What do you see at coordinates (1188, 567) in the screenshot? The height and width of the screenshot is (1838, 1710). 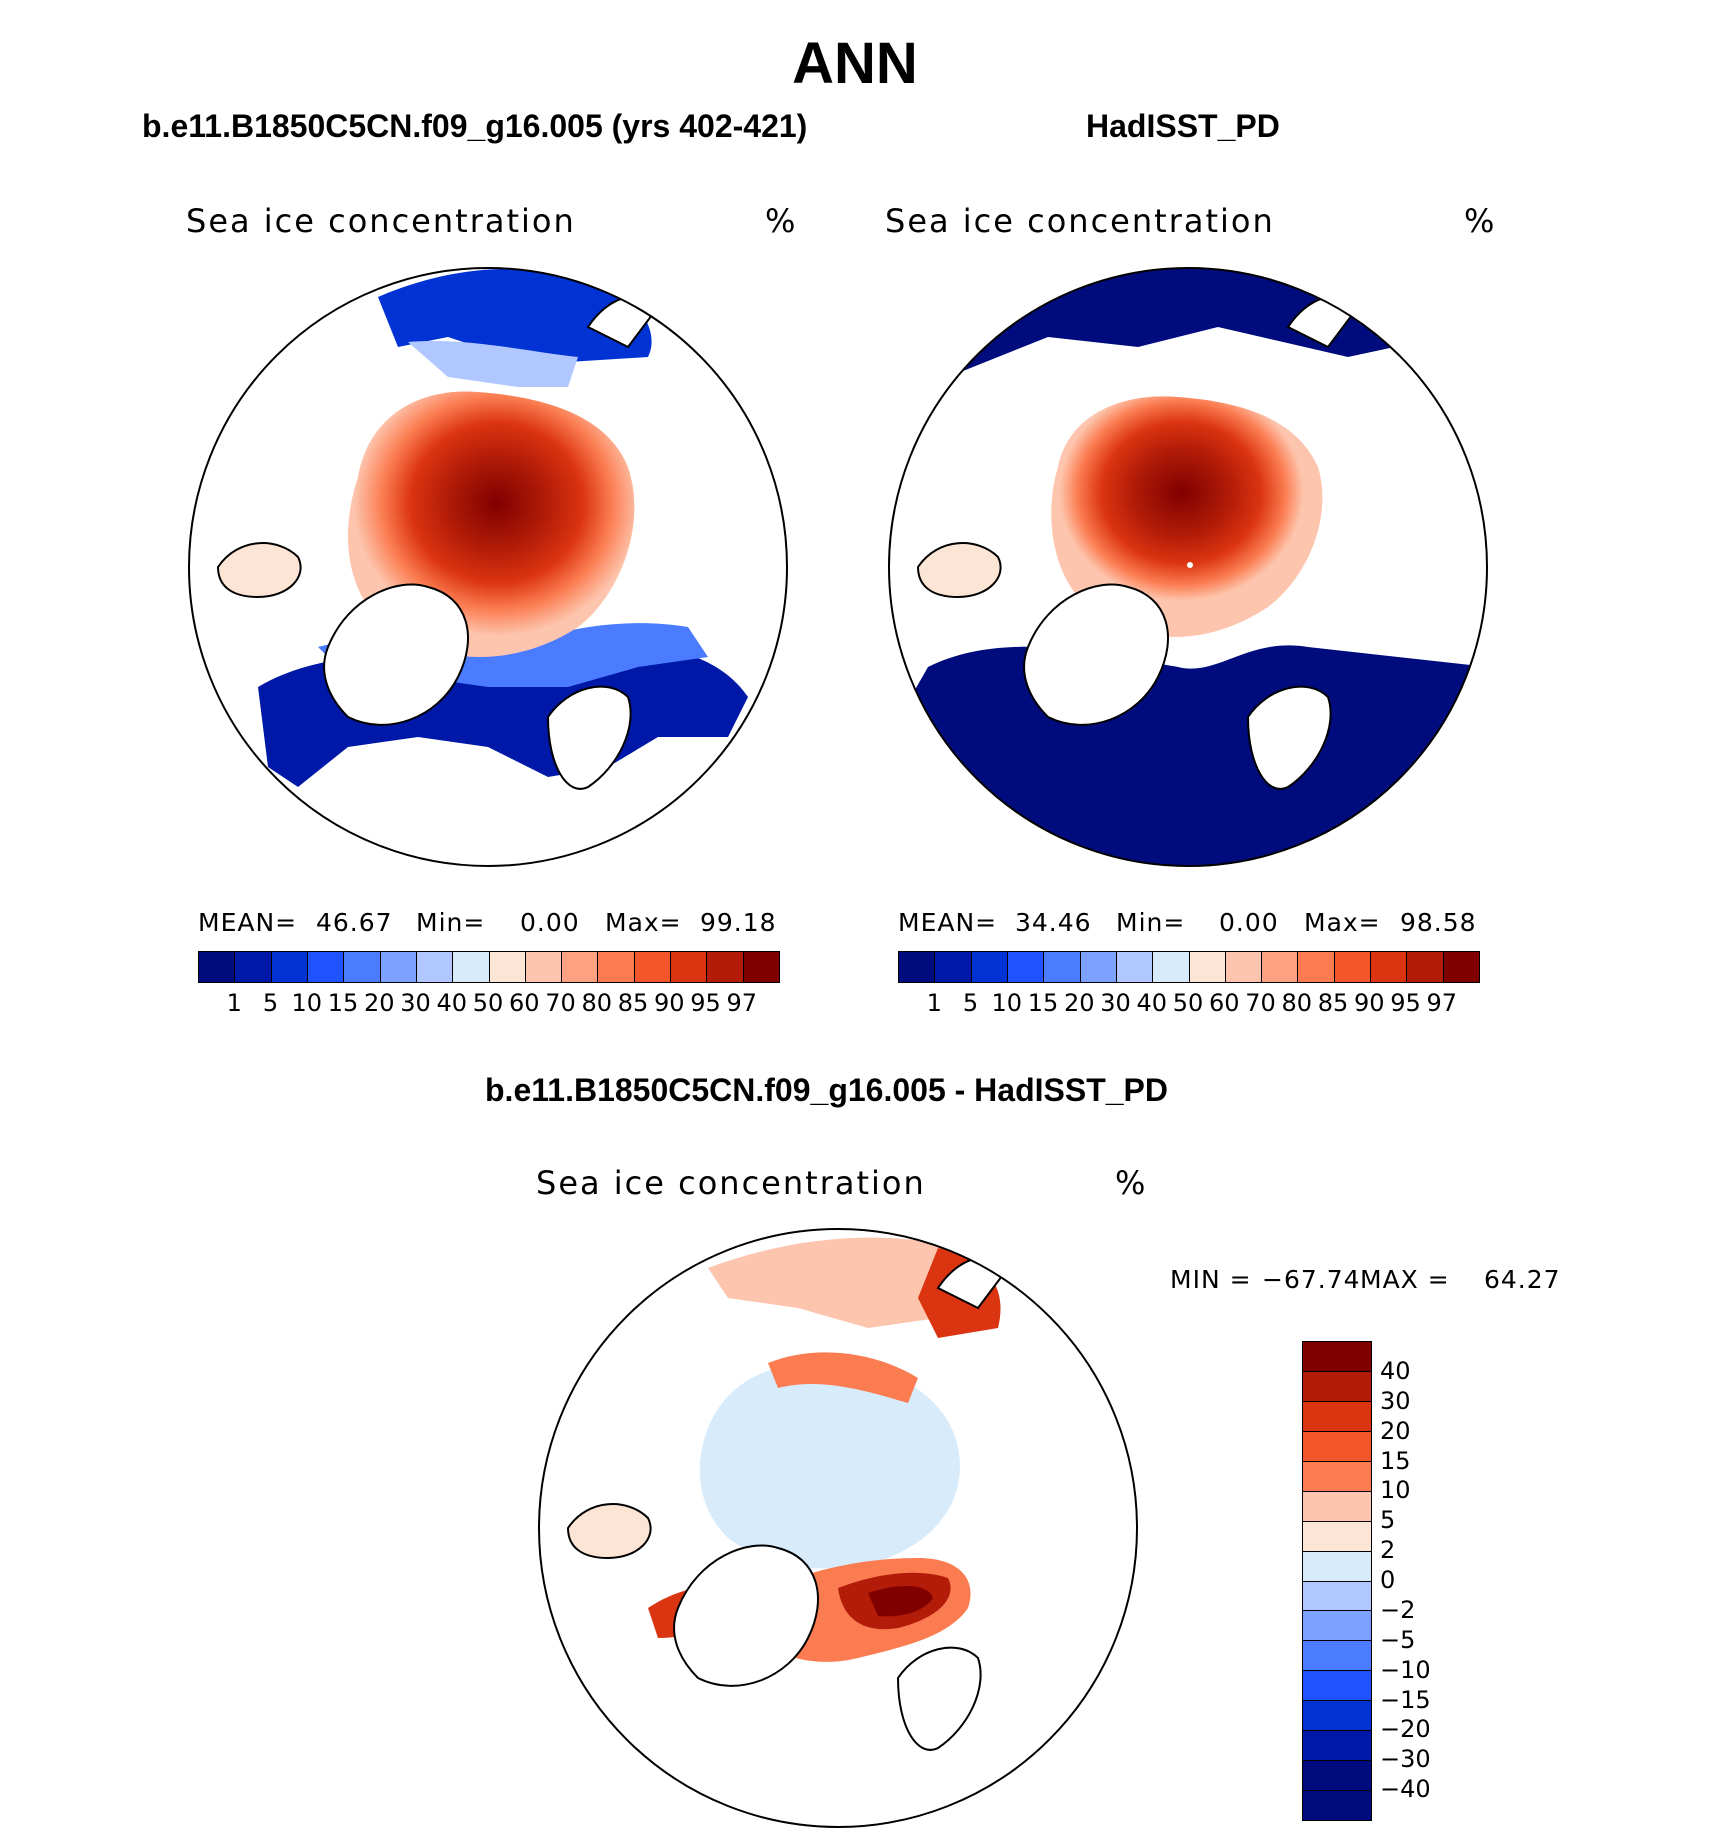 I see `panel-2-polar-map` at bounding box center [1188, 567].